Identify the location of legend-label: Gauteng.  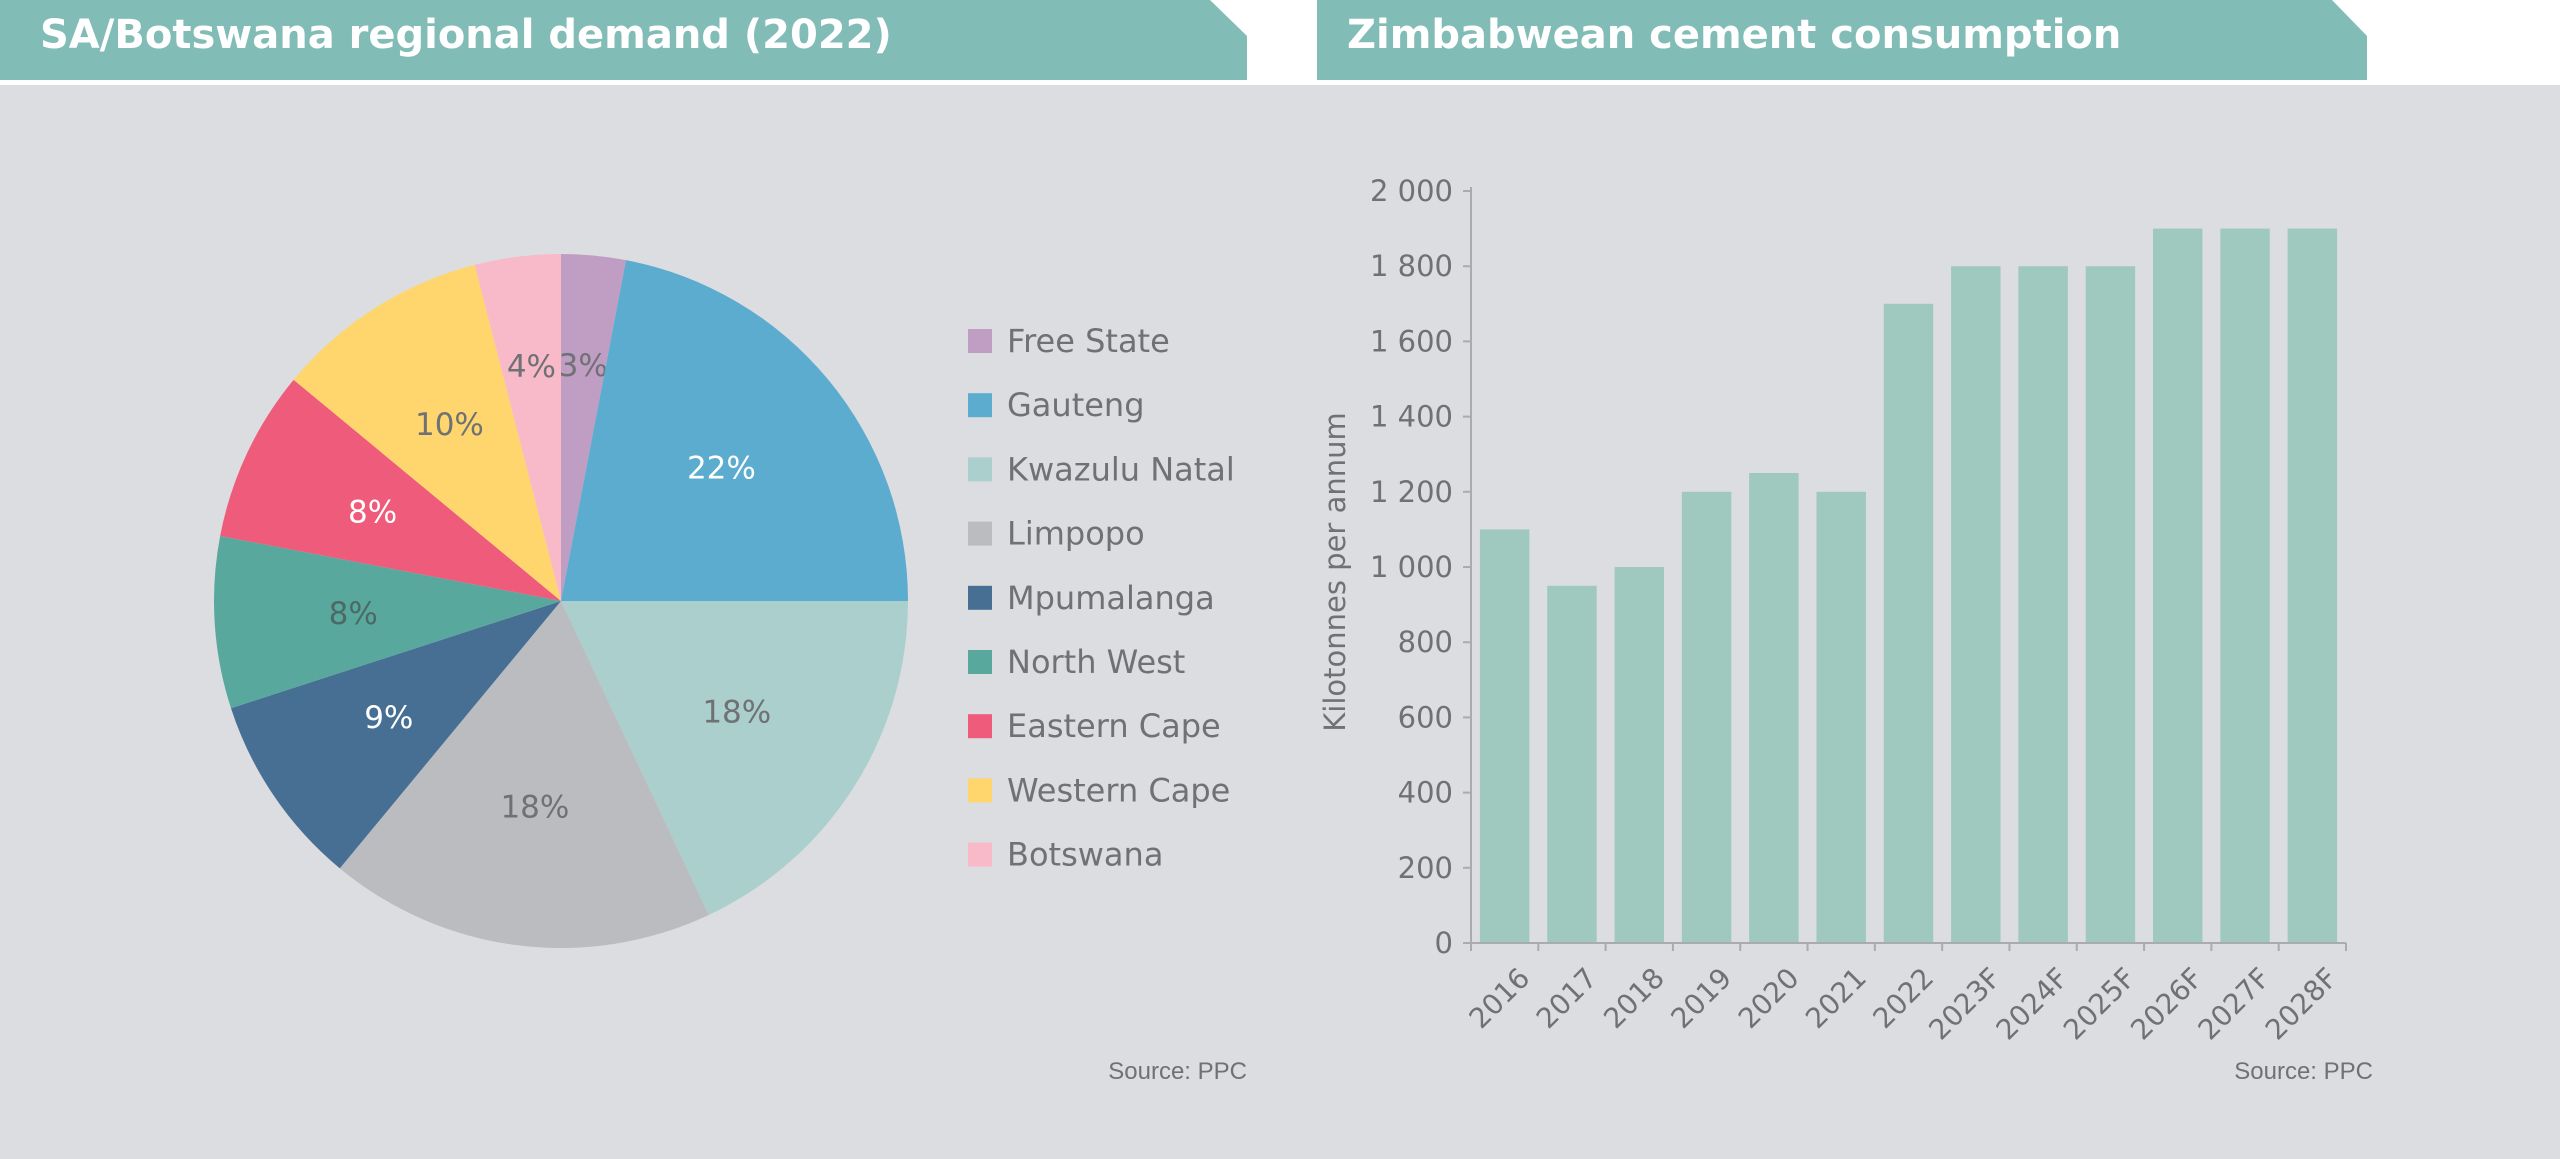
(1076, 405).